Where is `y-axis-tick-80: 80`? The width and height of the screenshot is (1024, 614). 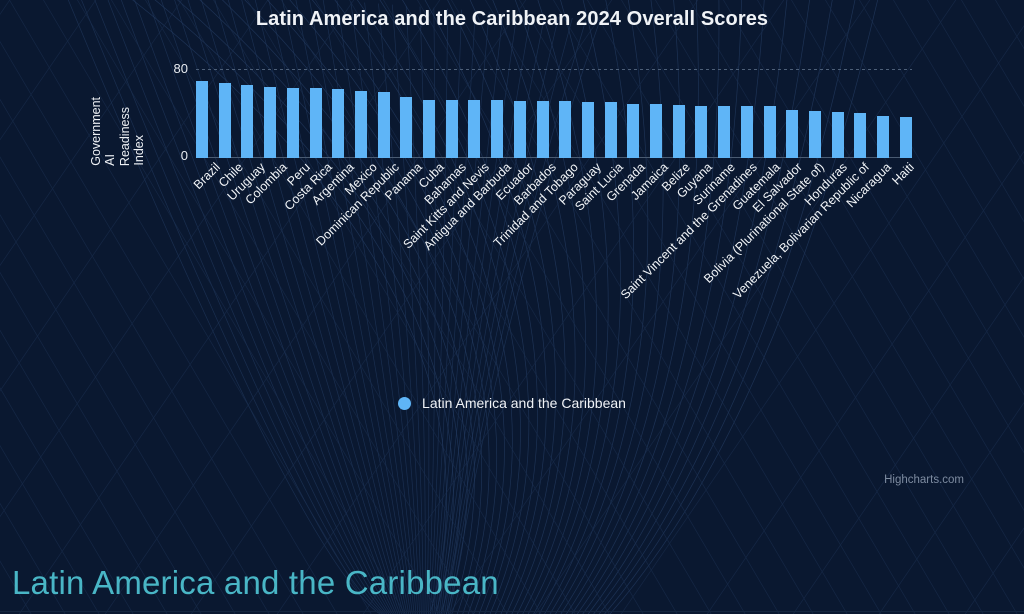
y-axis-tick-80: 80 is located at coordinates (180, 68).